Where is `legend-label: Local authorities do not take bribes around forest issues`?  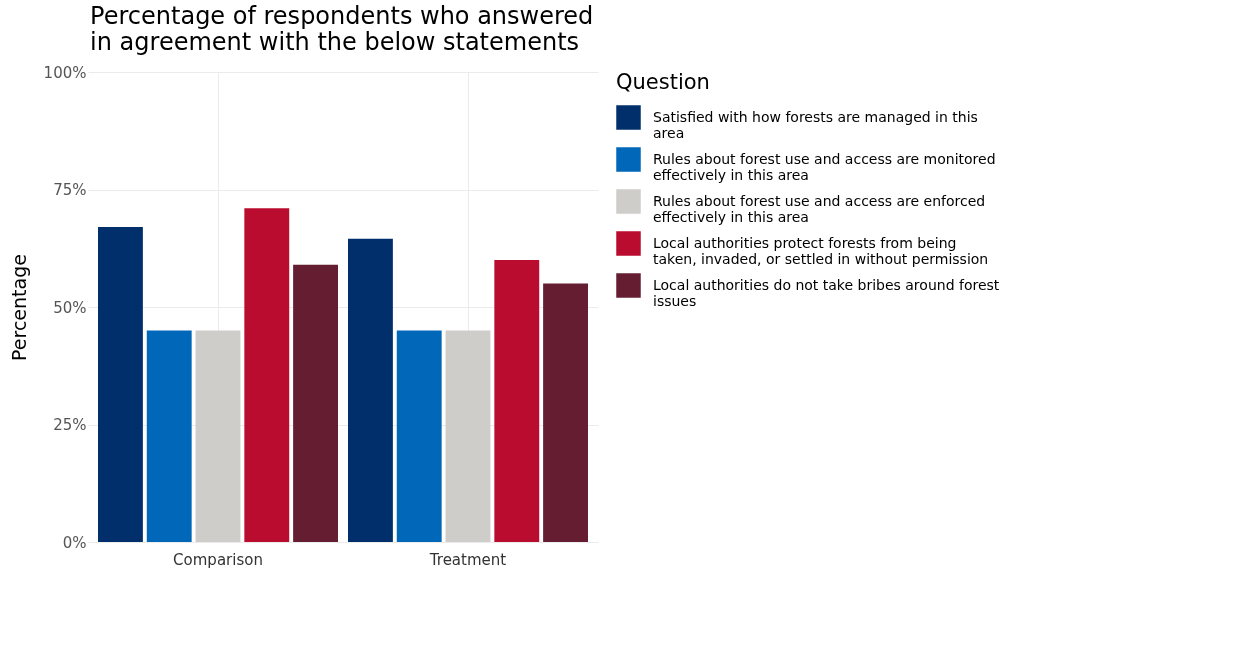 legend-label: Local authorities do not take bribes around forest issues is located at coordinates (826, 292).